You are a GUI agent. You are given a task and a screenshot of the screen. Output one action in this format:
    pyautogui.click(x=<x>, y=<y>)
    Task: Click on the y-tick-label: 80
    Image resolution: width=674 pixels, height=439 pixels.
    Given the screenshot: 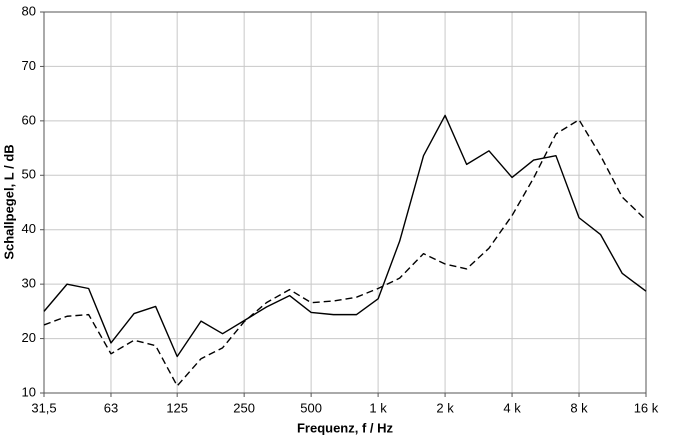 What is the action you would take?
    pyautogui.click(x=29, y=10)
    